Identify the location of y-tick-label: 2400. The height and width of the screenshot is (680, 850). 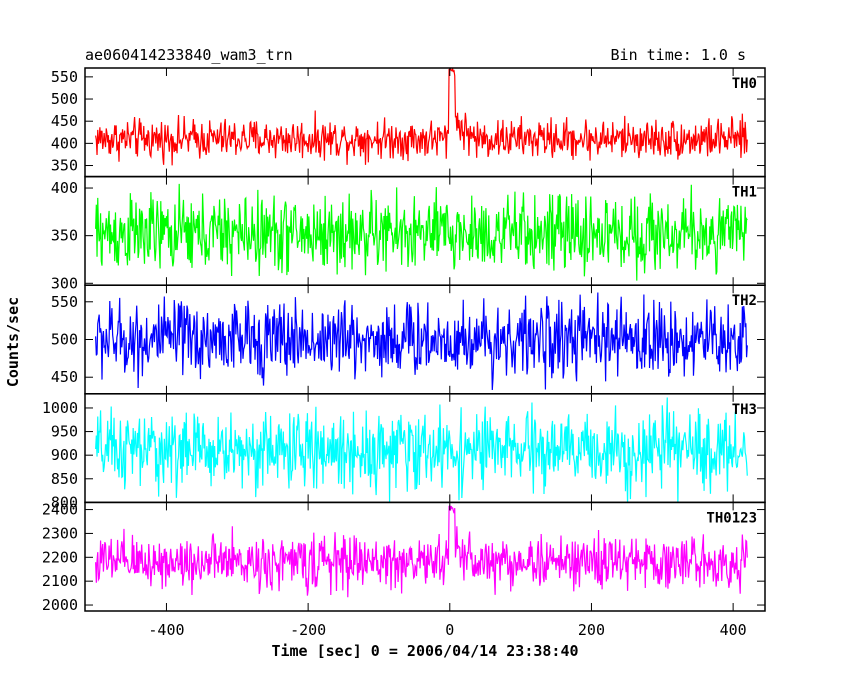
(60, 510).